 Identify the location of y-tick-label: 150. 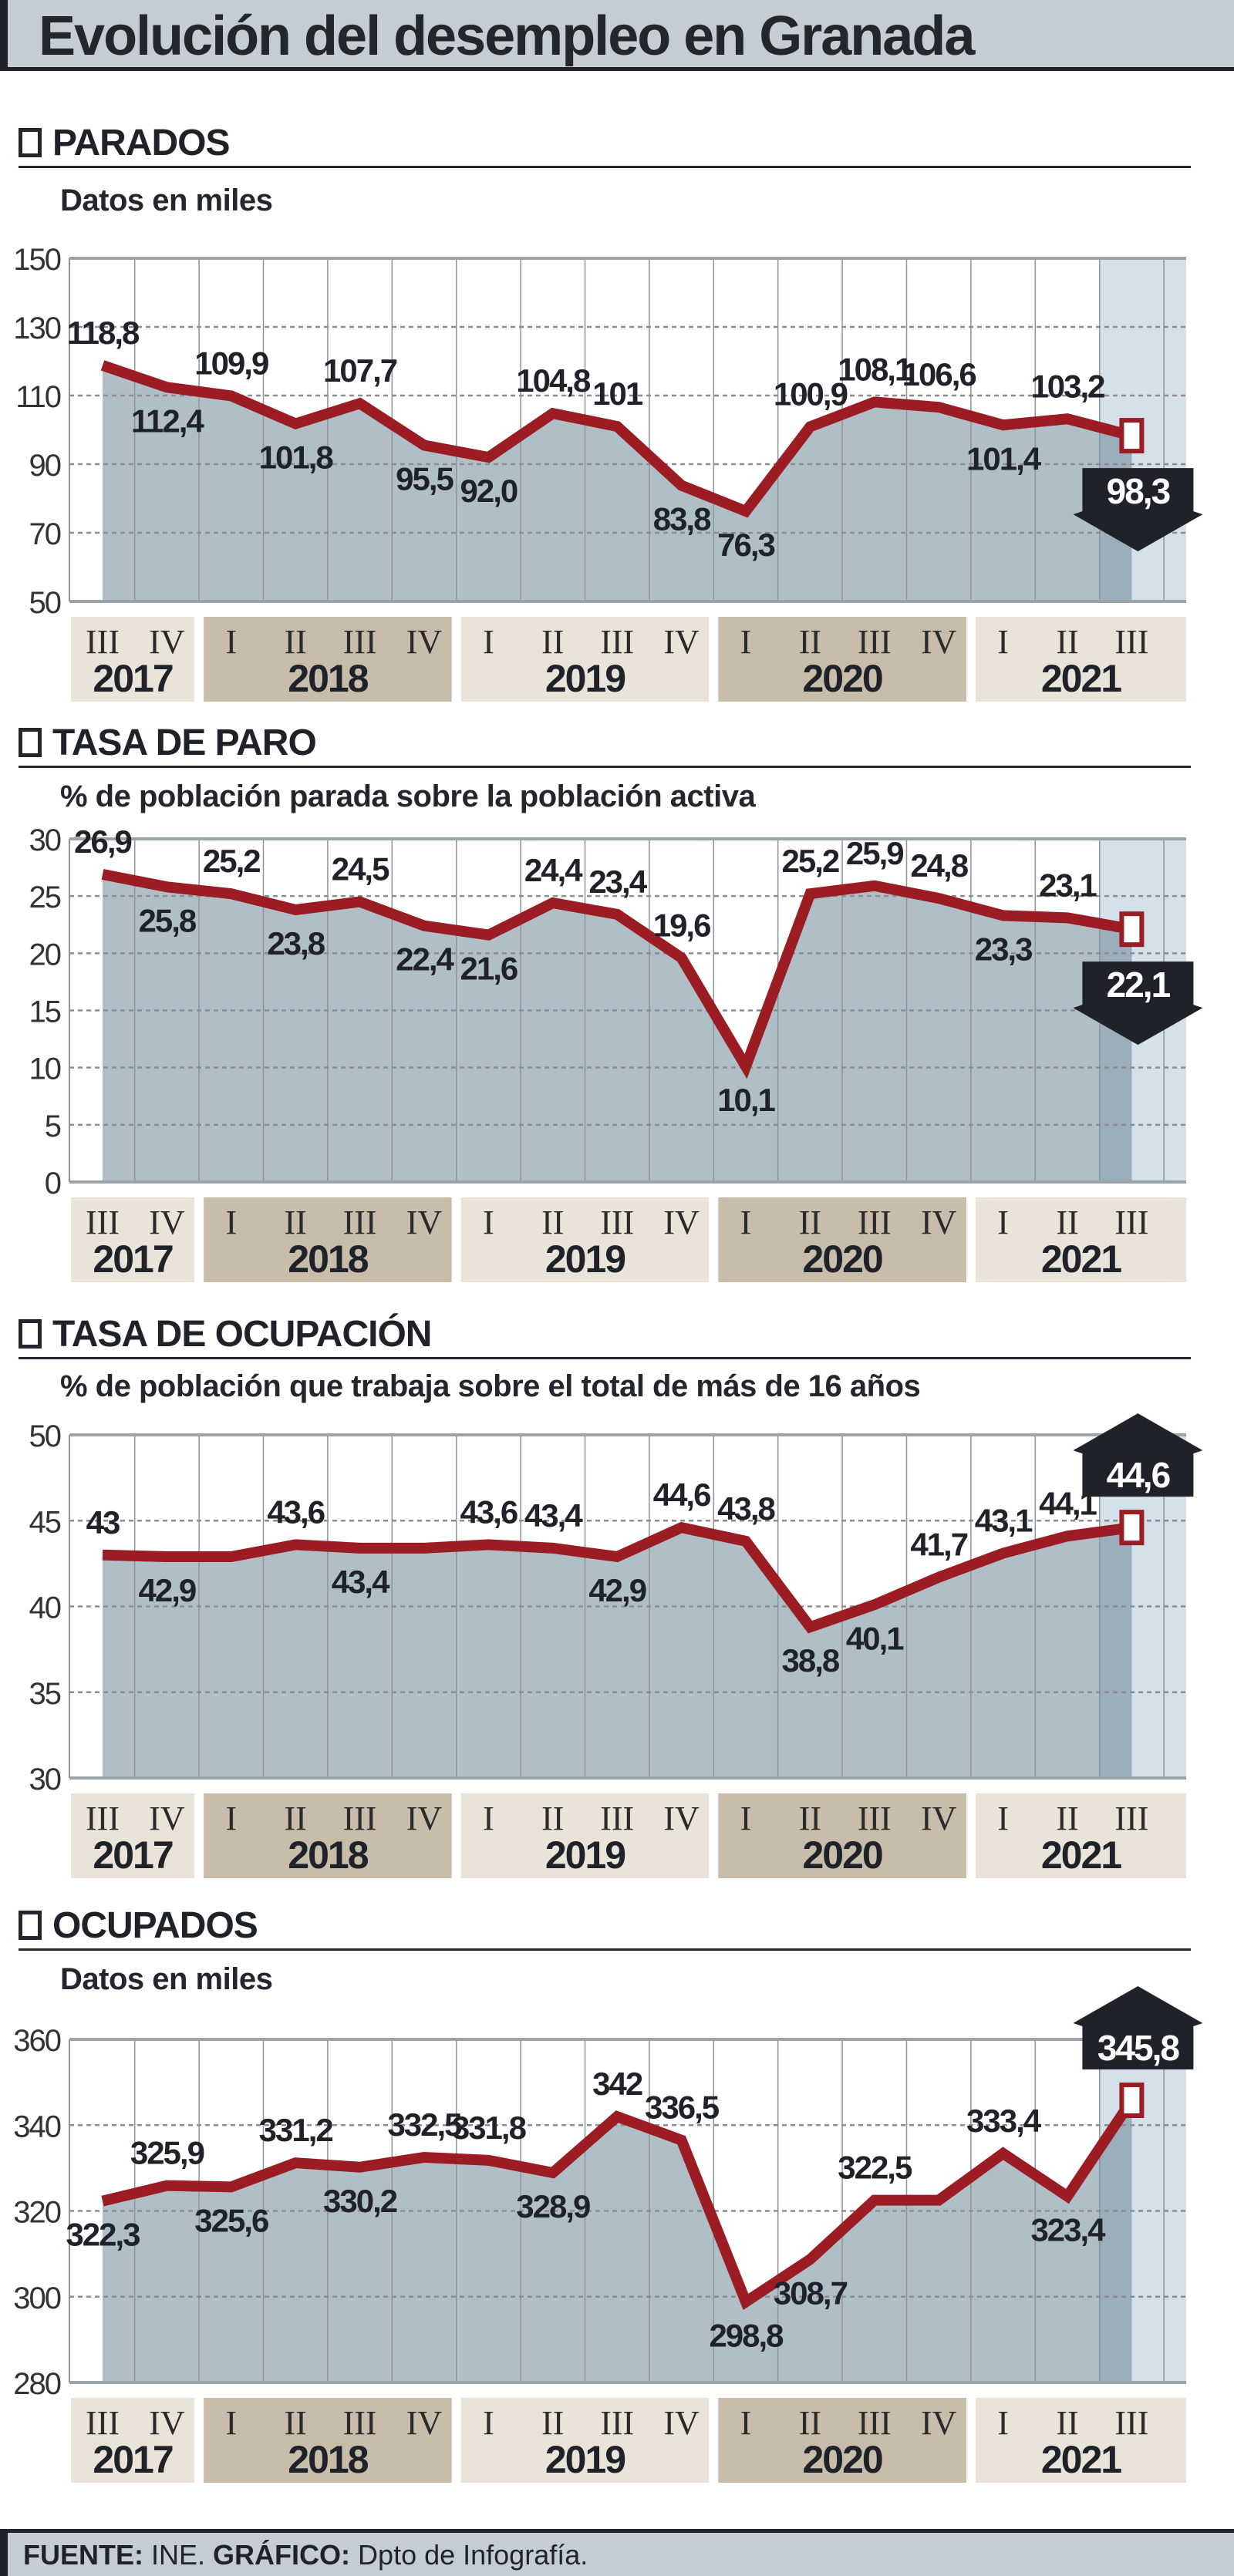
(36, 260).